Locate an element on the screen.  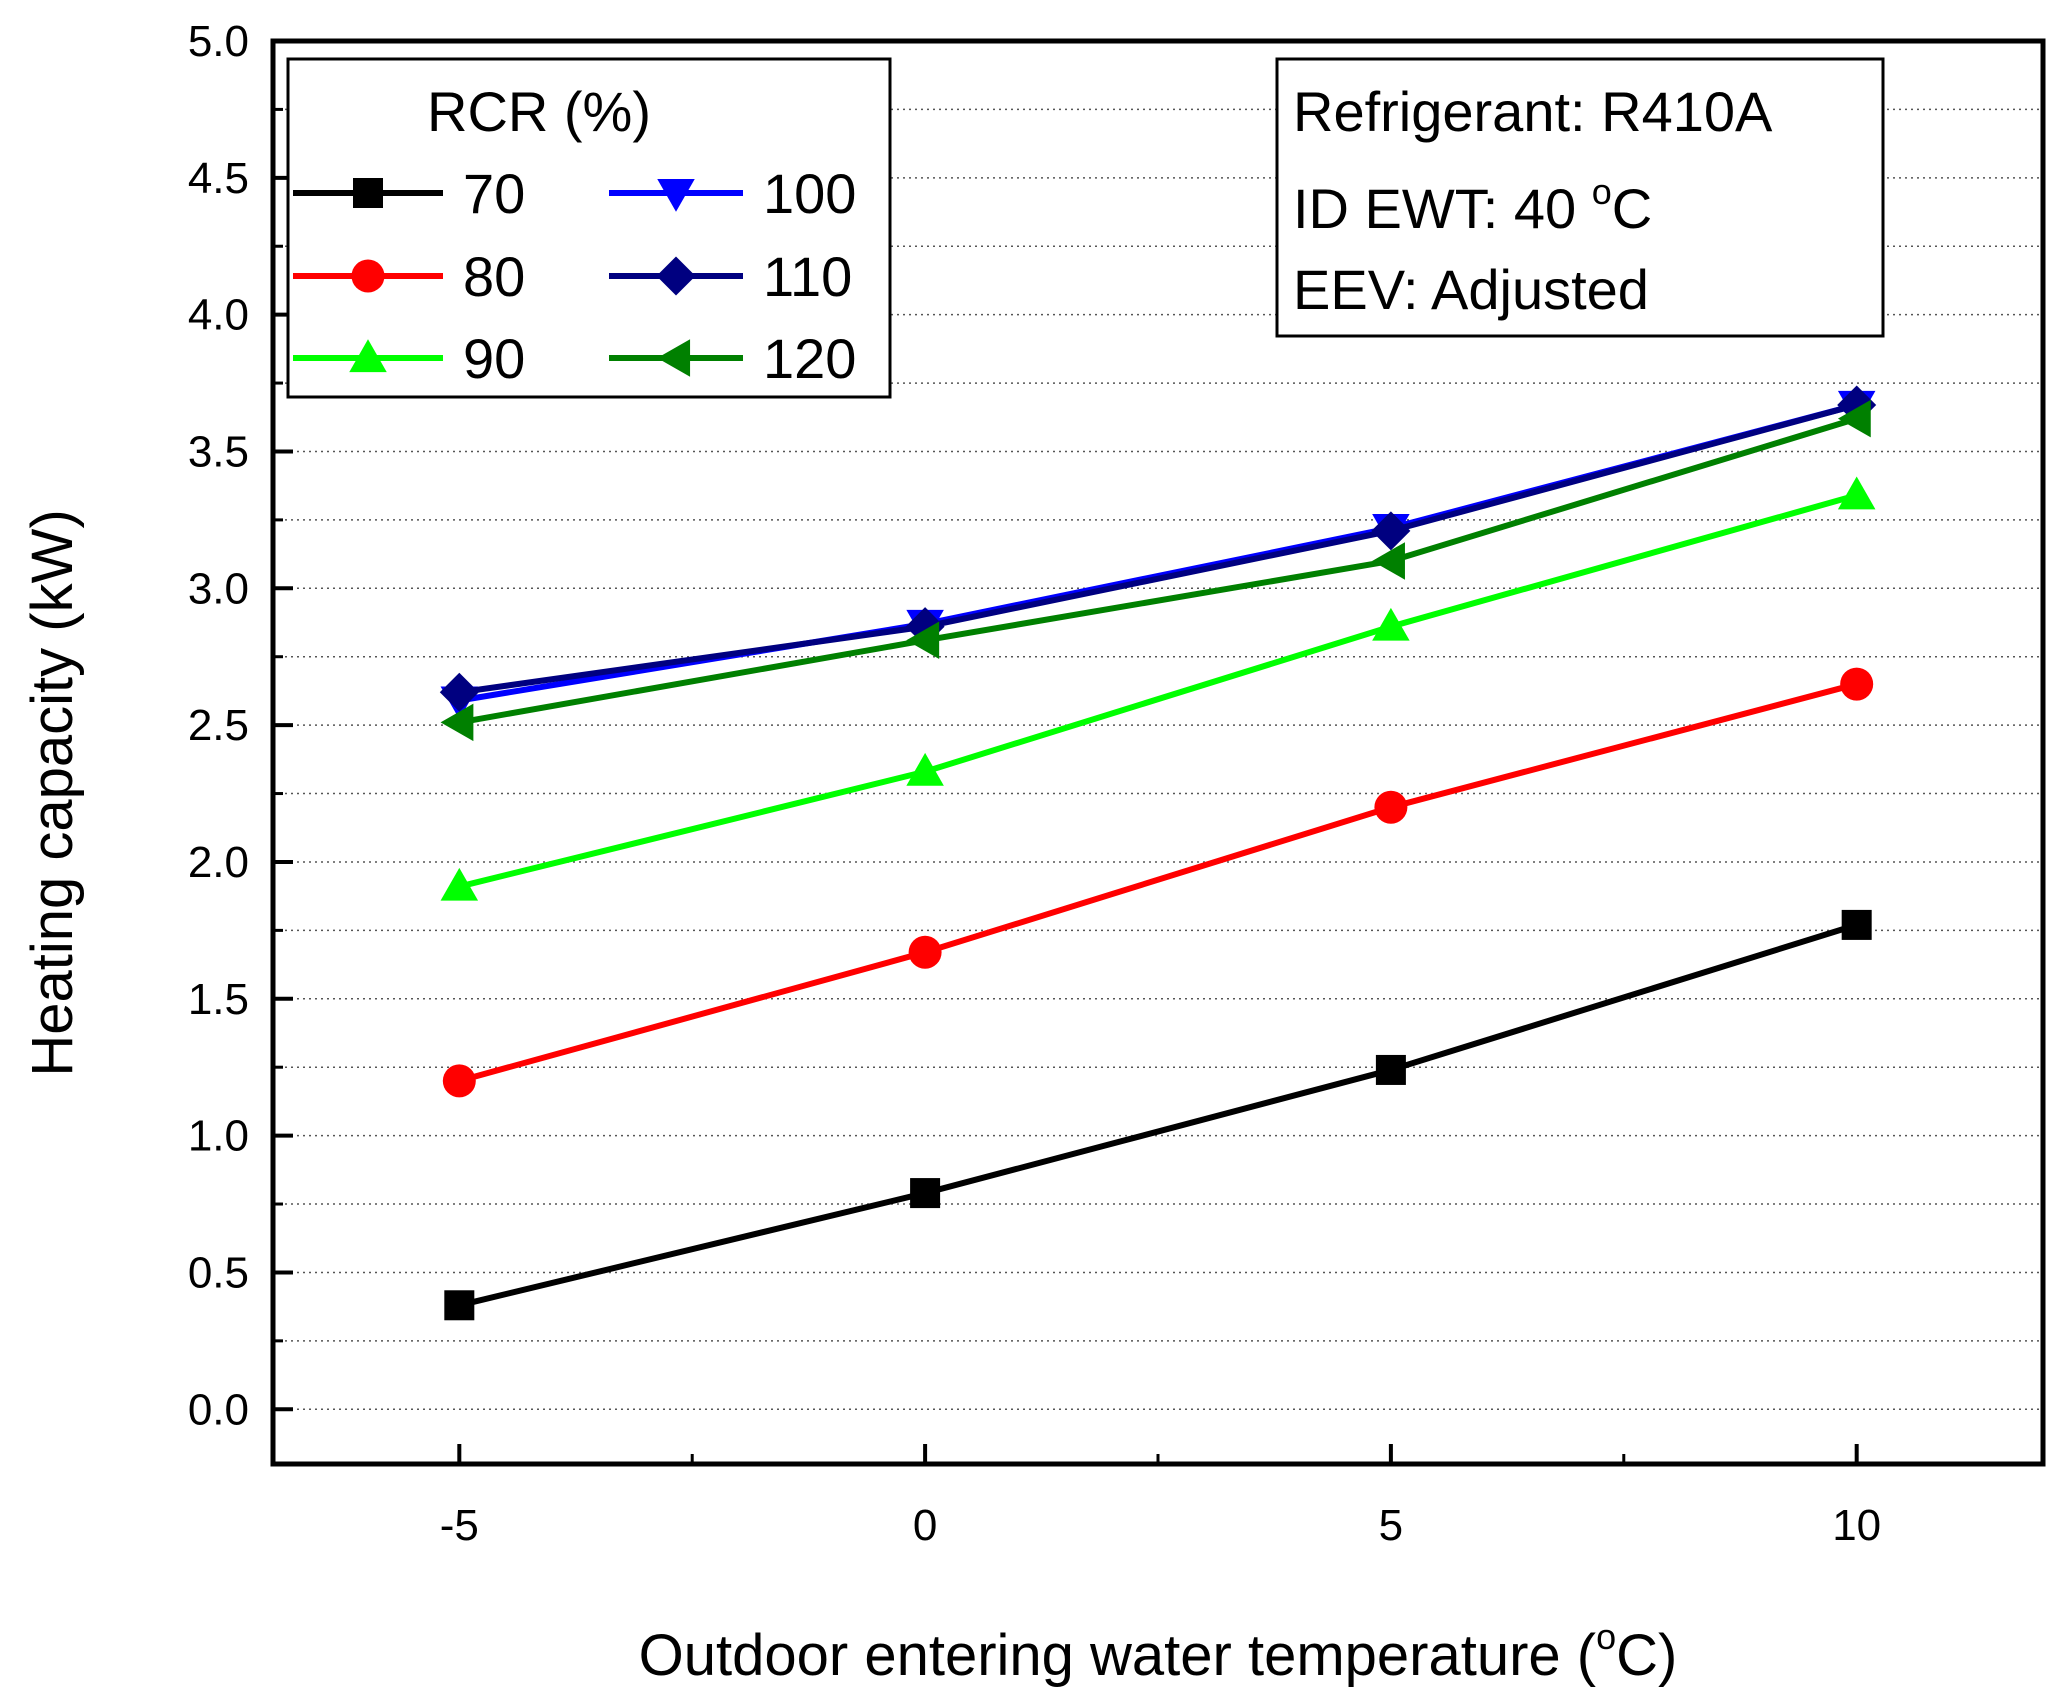
x-tick-label: 10 is located at coordinates (1856, 1525).